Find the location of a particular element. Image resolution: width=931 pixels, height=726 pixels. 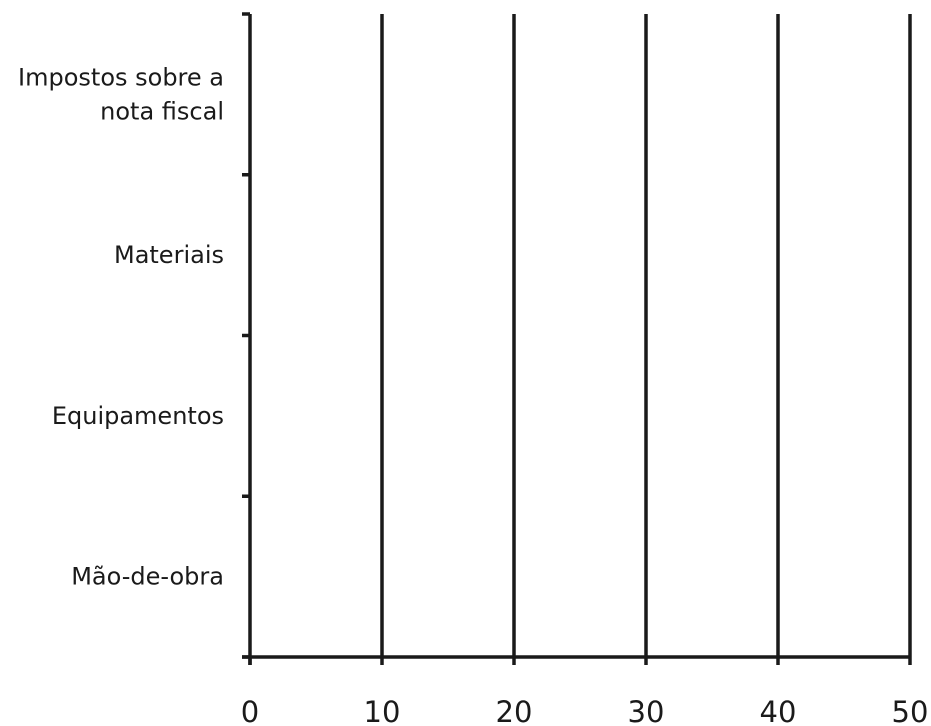

x-tick-label-10: 10 is located at coordinates (382, 710).